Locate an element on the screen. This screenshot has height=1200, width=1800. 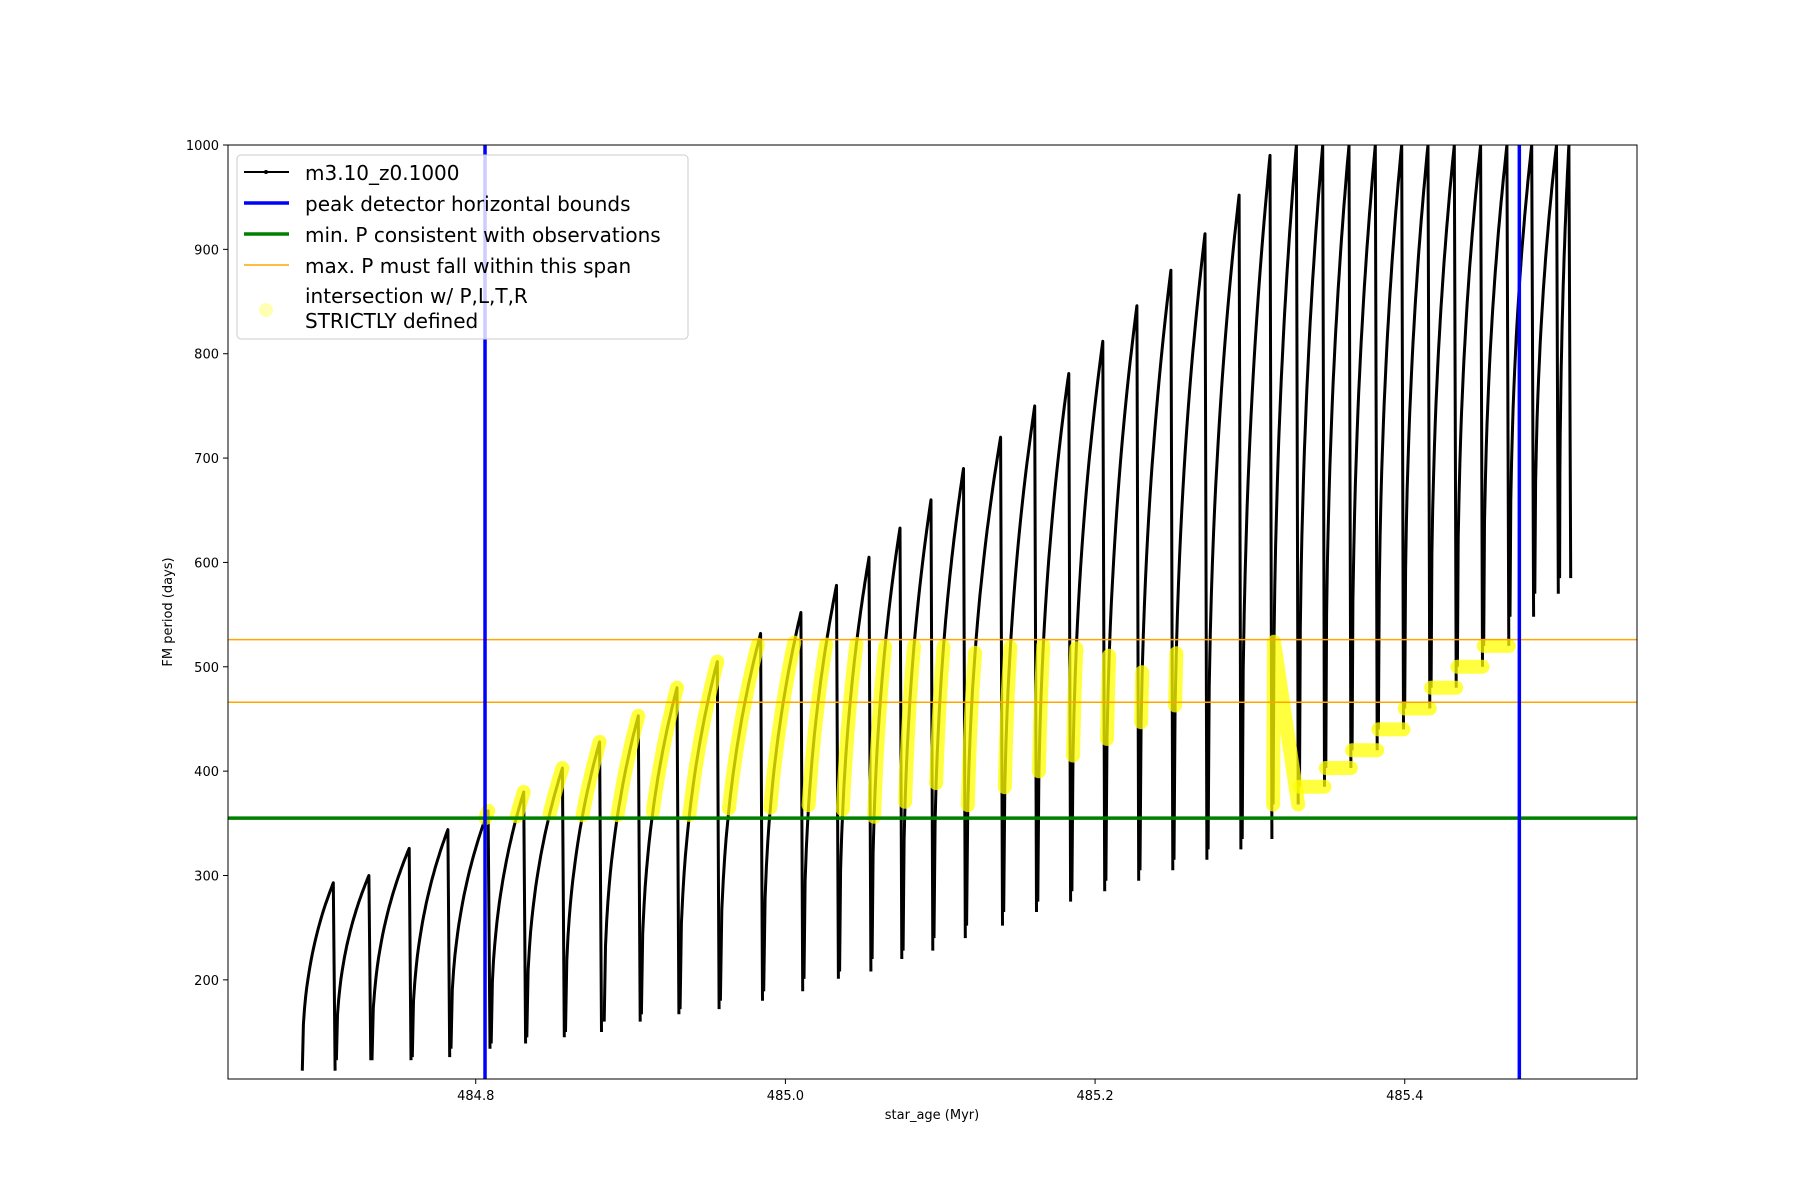
legend-swatch-intersection is located at coordinates (266, 310).